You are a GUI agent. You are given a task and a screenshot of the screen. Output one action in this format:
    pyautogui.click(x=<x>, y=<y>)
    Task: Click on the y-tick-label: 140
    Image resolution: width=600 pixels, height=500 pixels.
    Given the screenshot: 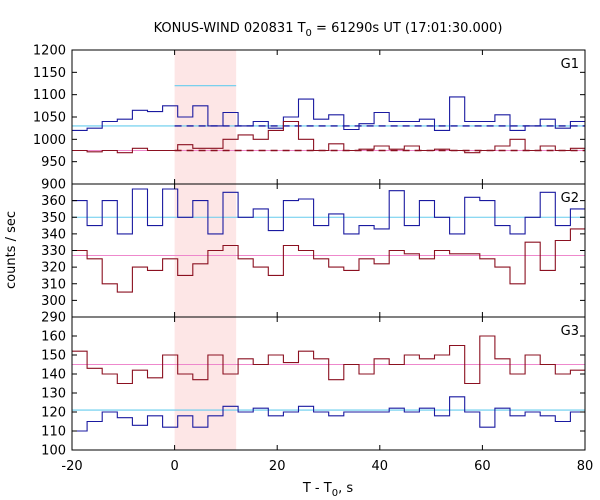 What is the action you would take?
    pyautogui.click(x=53, y=375)
    